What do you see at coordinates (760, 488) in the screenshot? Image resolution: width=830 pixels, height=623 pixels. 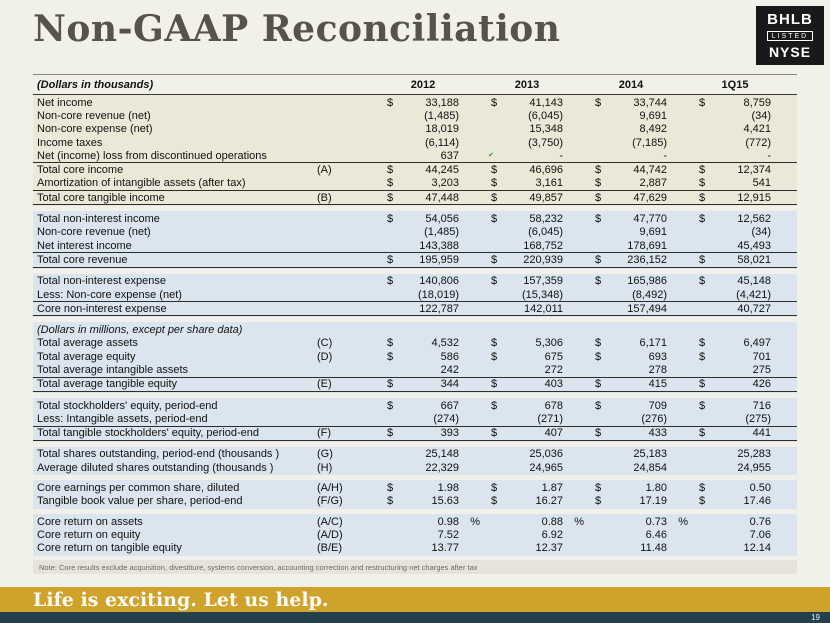 I see `cell-value: 0.50` at bounding box center [760, 488].